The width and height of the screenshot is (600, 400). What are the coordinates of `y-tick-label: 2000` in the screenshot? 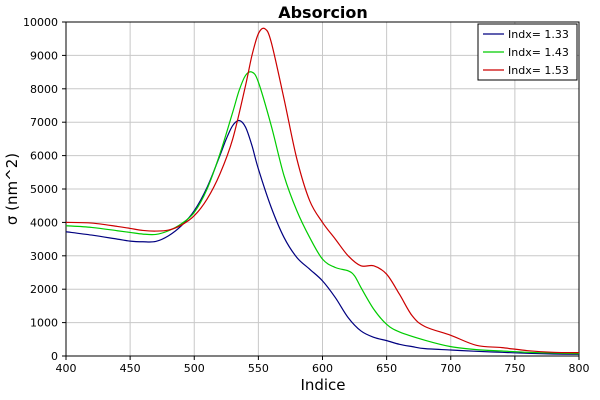 It's located at (44, 289).